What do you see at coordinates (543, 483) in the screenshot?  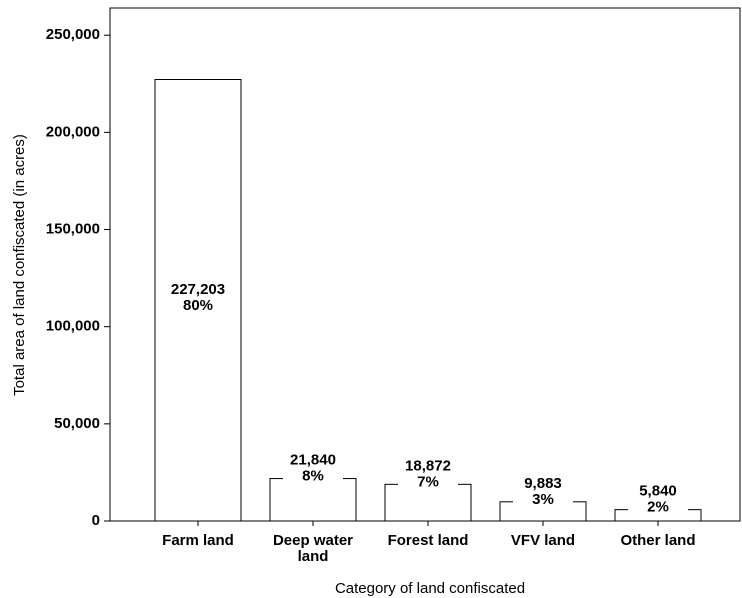 I see `value-label: 9,883` at bounding box center [543, 483].